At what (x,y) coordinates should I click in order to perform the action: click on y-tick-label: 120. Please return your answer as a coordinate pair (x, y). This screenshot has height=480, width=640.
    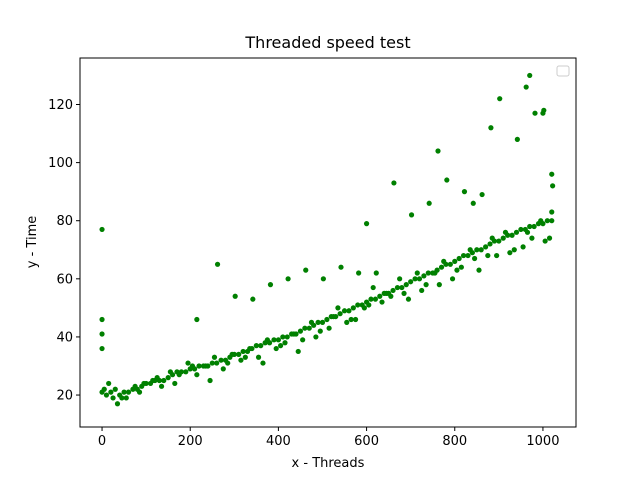
    Looking at the image, I should click on (60, 105).